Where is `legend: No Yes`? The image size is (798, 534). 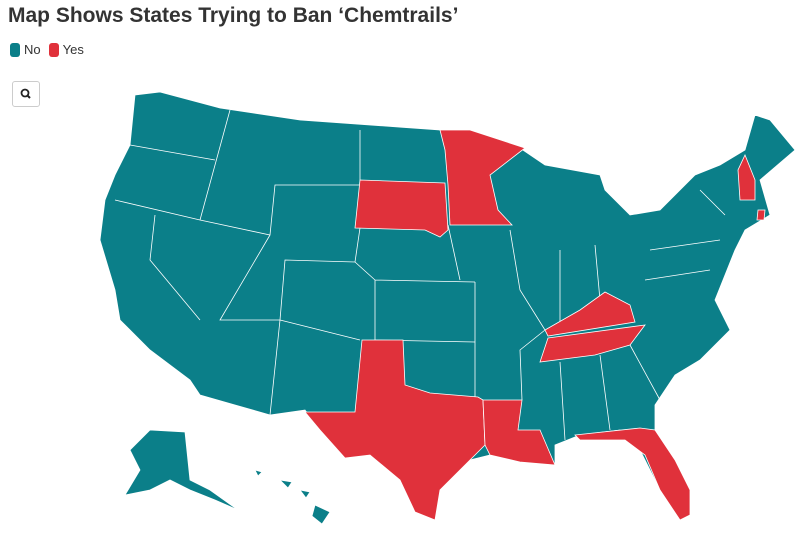 legend: No Yes is located at coordinates (47, 49).